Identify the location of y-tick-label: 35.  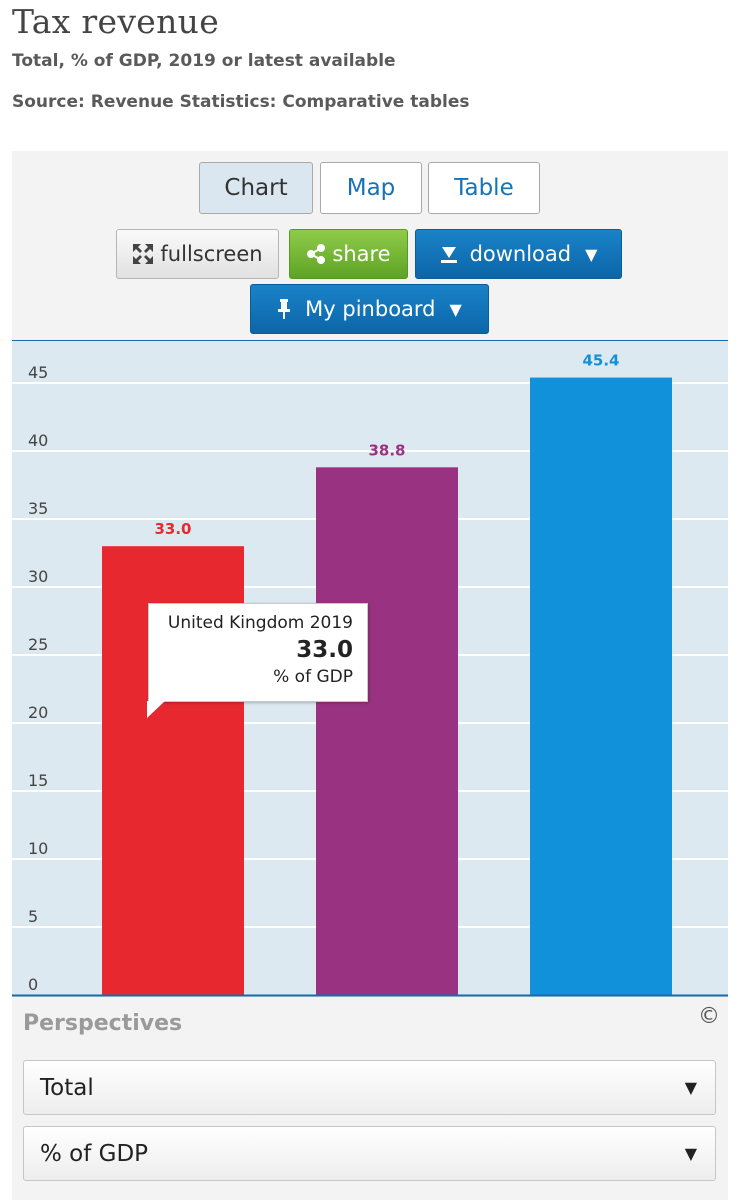
(38, 508).